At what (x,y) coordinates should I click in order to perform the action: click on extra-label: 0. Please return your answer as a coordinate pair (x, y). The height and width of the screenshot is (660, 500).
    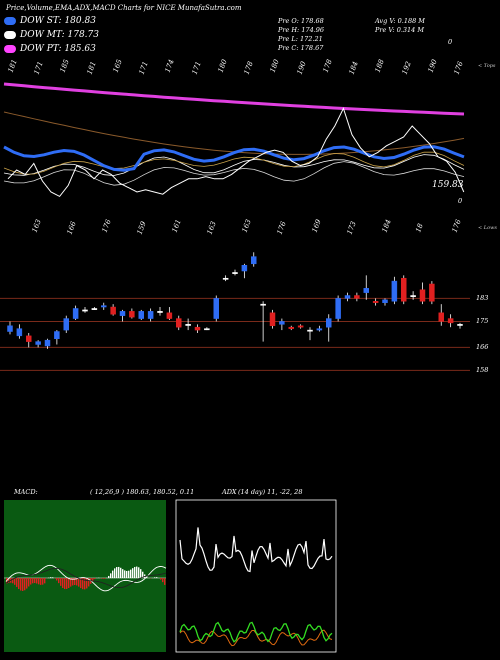
    Looking at the image, I should click on (460, 201).